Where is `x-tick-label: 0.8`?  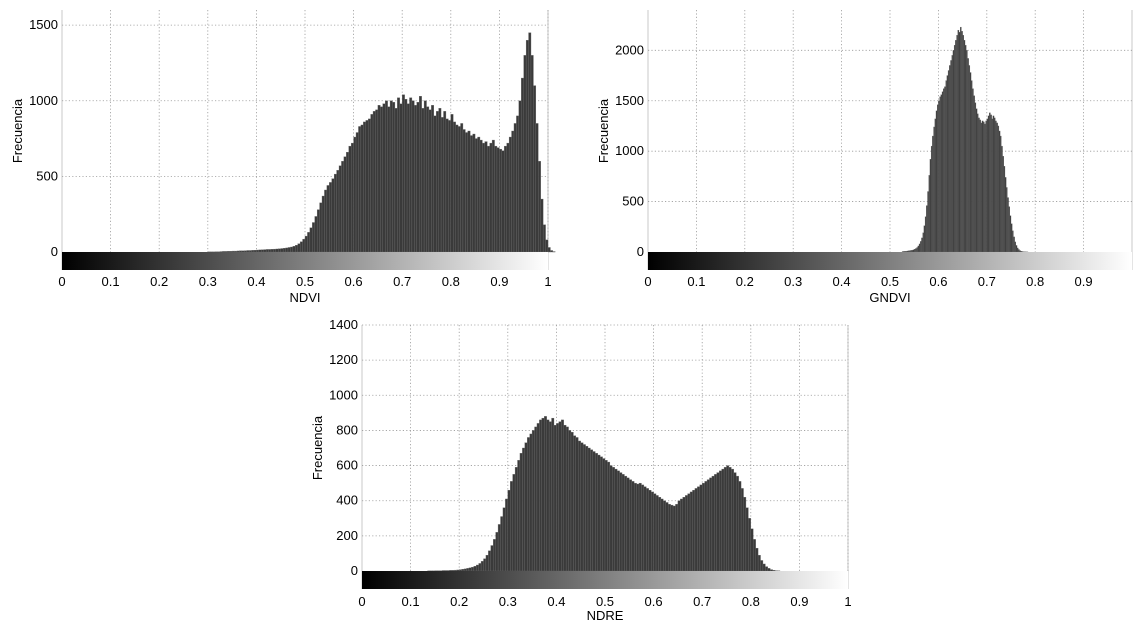
x-tick-label: 0.8 is located at coordinates (451, 281).